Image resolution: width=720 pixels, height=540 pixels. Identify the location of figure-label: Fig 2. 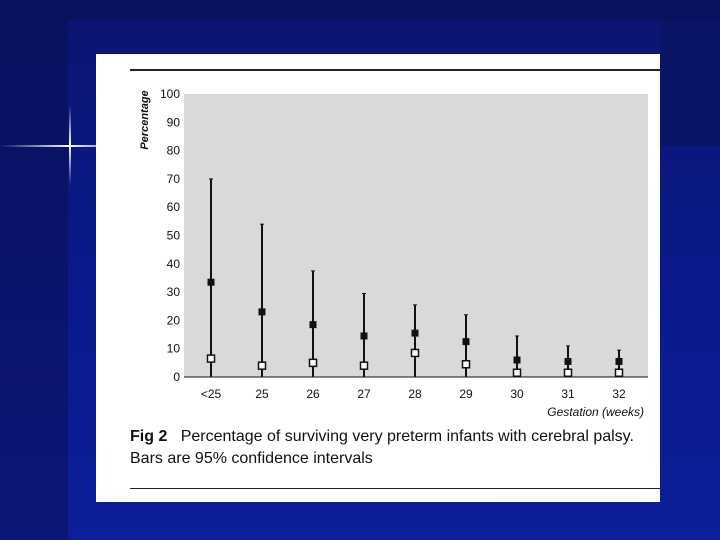
(149, 436).